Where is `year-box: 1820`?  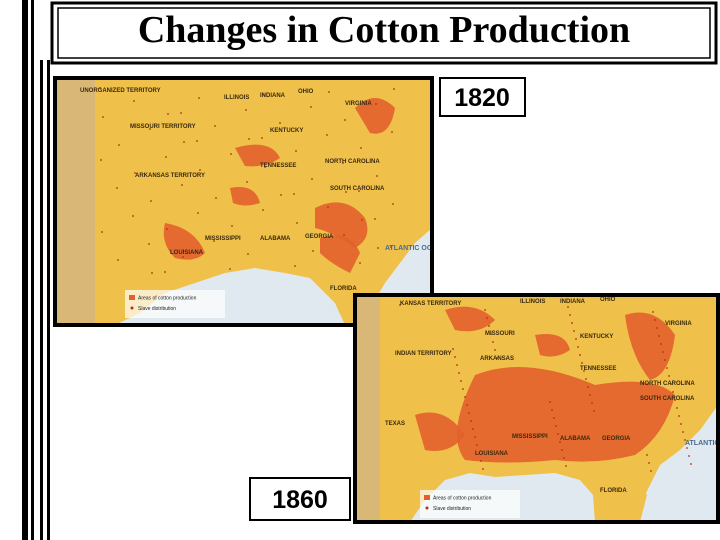 year-box: 1820 is located at coordinates (482, 97).